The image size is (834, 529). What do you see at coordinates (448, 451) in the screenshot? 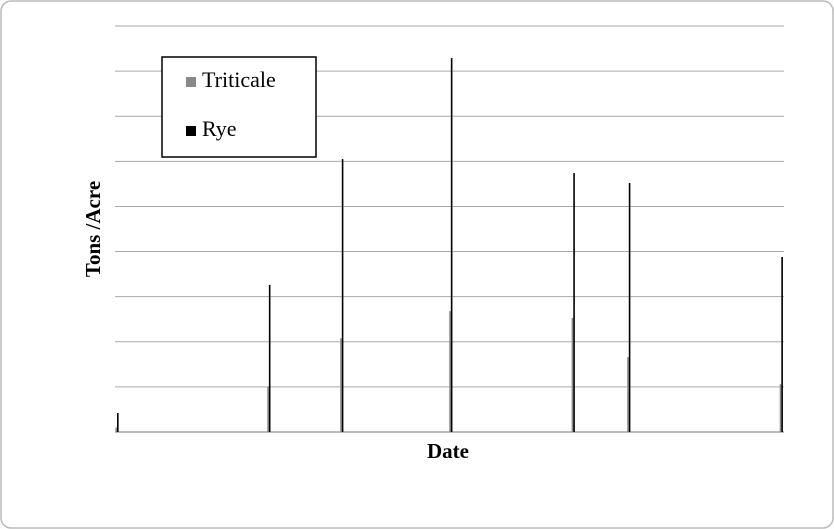
I see `x-axis-label: Date` at bounding box center [448, 451].